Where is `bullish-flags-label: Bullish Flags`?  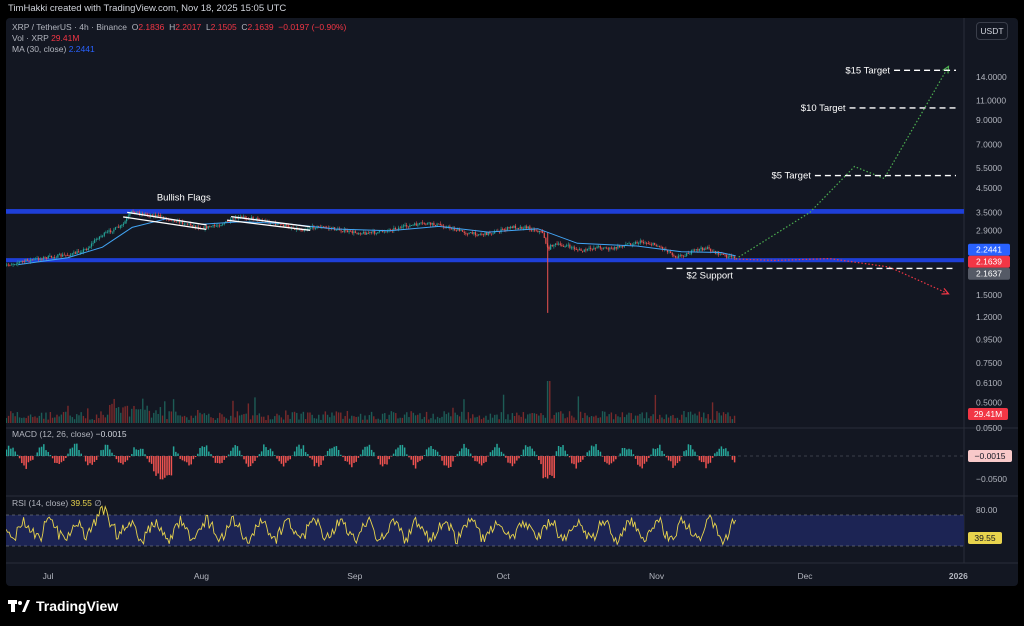
bullish-flags-label: Bullish Flags is located at coordinates (184, 198).